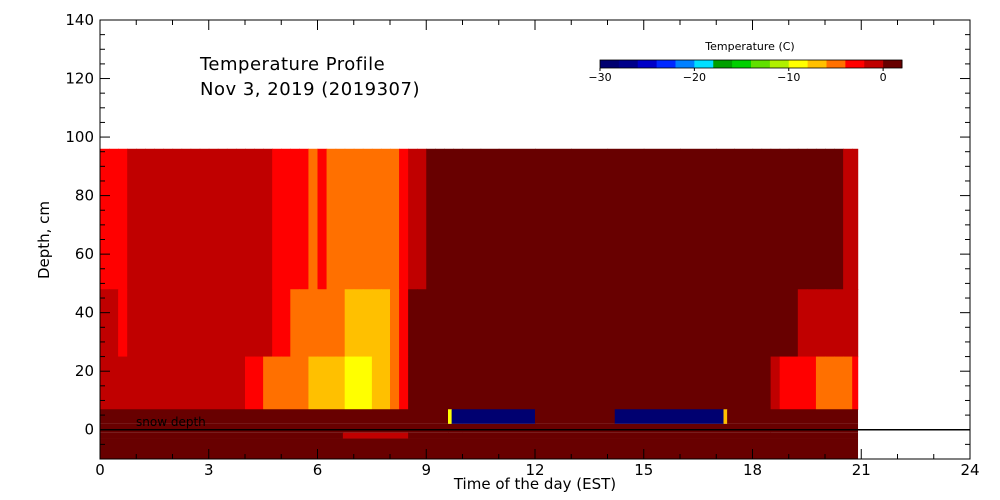 The height and width of the screenshot is (500, 1000). Describe the element at coordinates (861, 470) in the screenshot. I see `x-tick-label: 21` at that location.